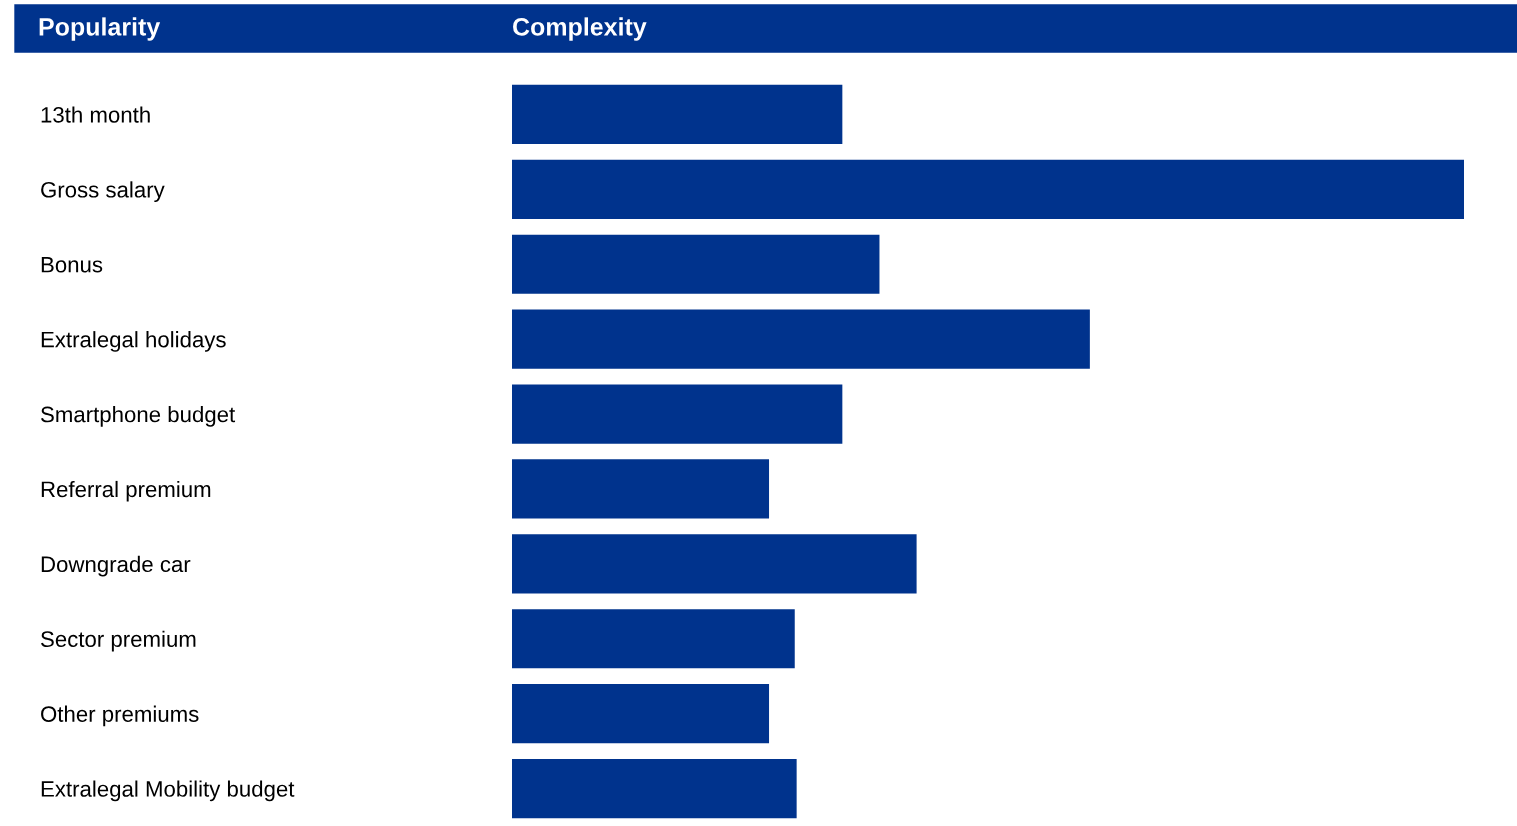 The image size is (1517, 826). Describe the element at coordinates (168, 791) in the screenshot. I see `y-tick-label: Extralegal Mobility budget` at that location.